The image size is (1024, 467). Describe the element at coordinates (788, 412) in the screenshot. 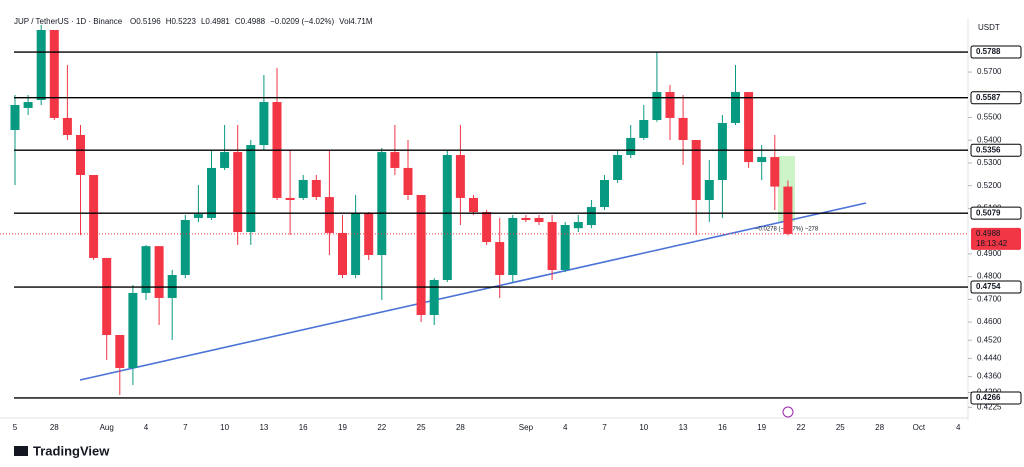

I see `event-icon` at that location.